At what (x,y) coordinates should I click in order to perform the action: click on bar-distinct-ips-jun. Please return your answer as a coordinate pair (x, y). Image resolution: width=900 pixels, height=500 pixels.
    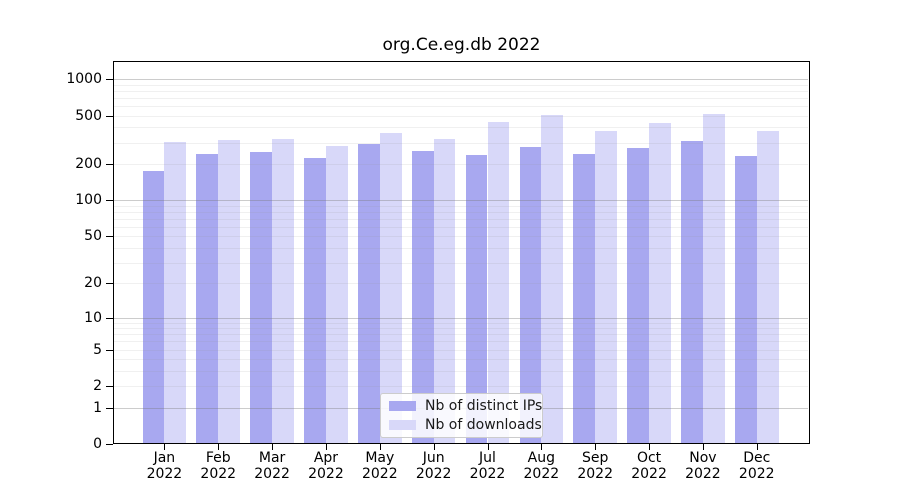
    Looking at the image, I should click on (422, 297).